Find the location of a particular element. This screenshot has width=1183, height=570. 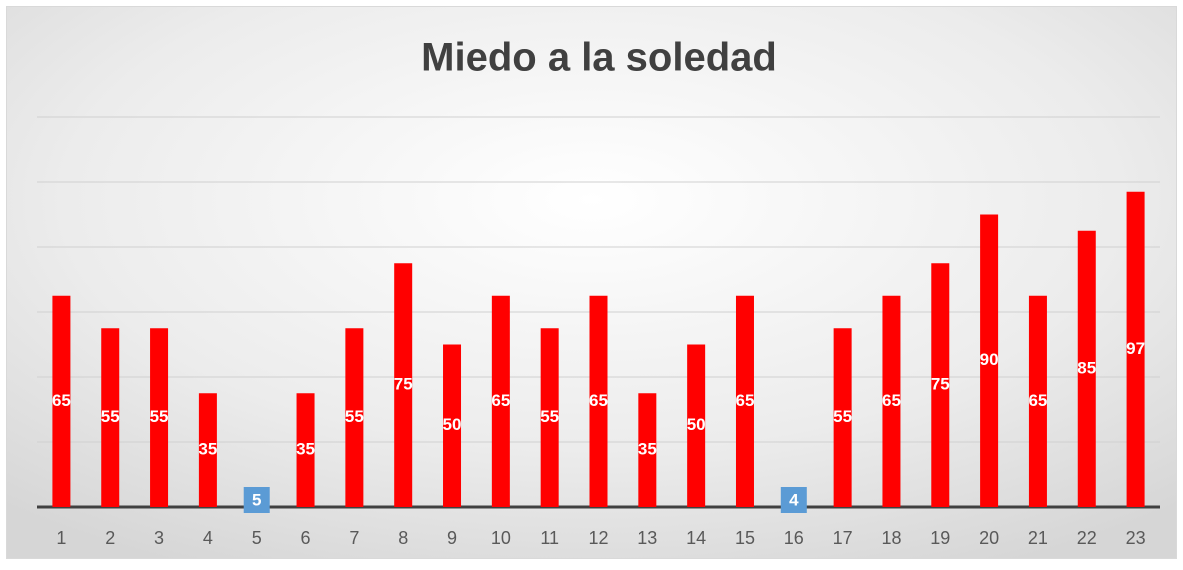

x-tick-label: 4 is located at coordinates (208, 538).